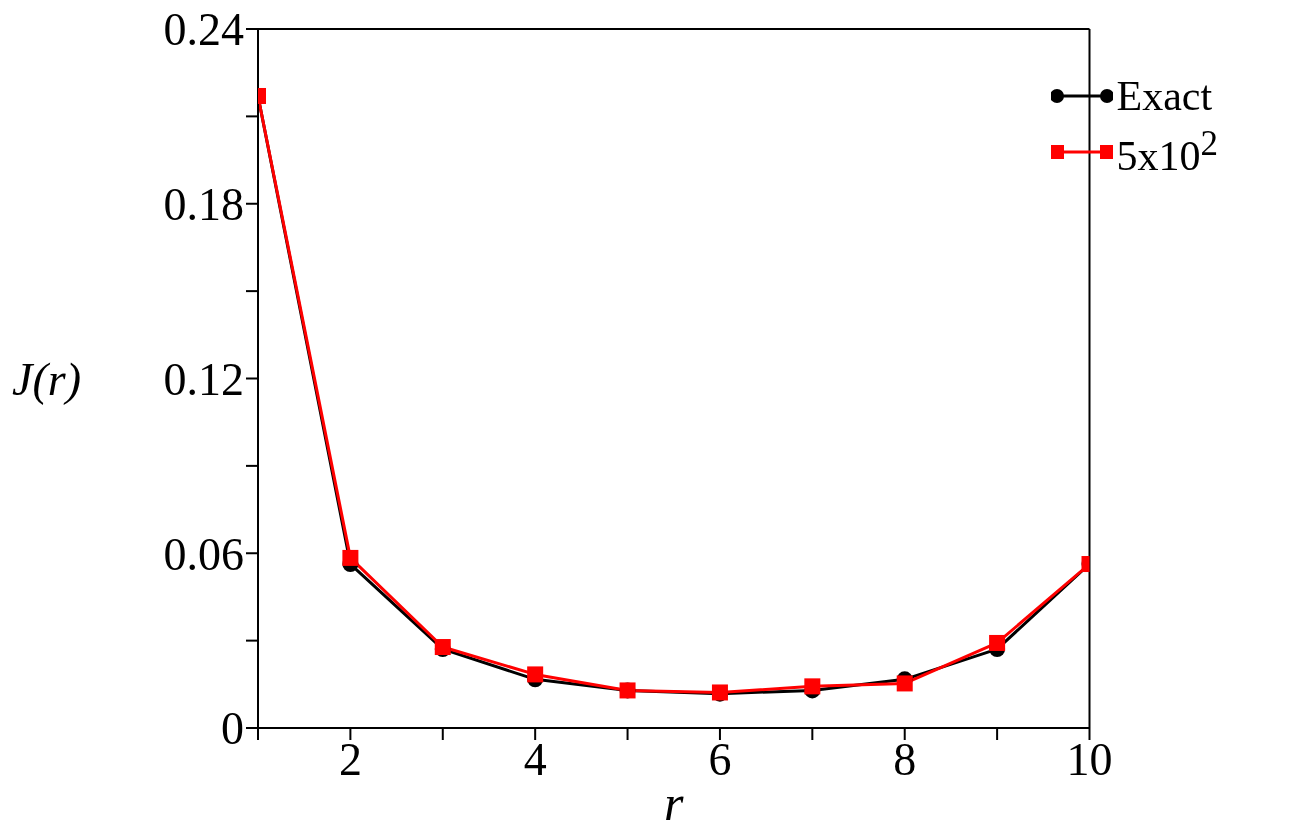 The image size is (1304, 837). I want to click on x-tick-label: 6, so click(720, 759).